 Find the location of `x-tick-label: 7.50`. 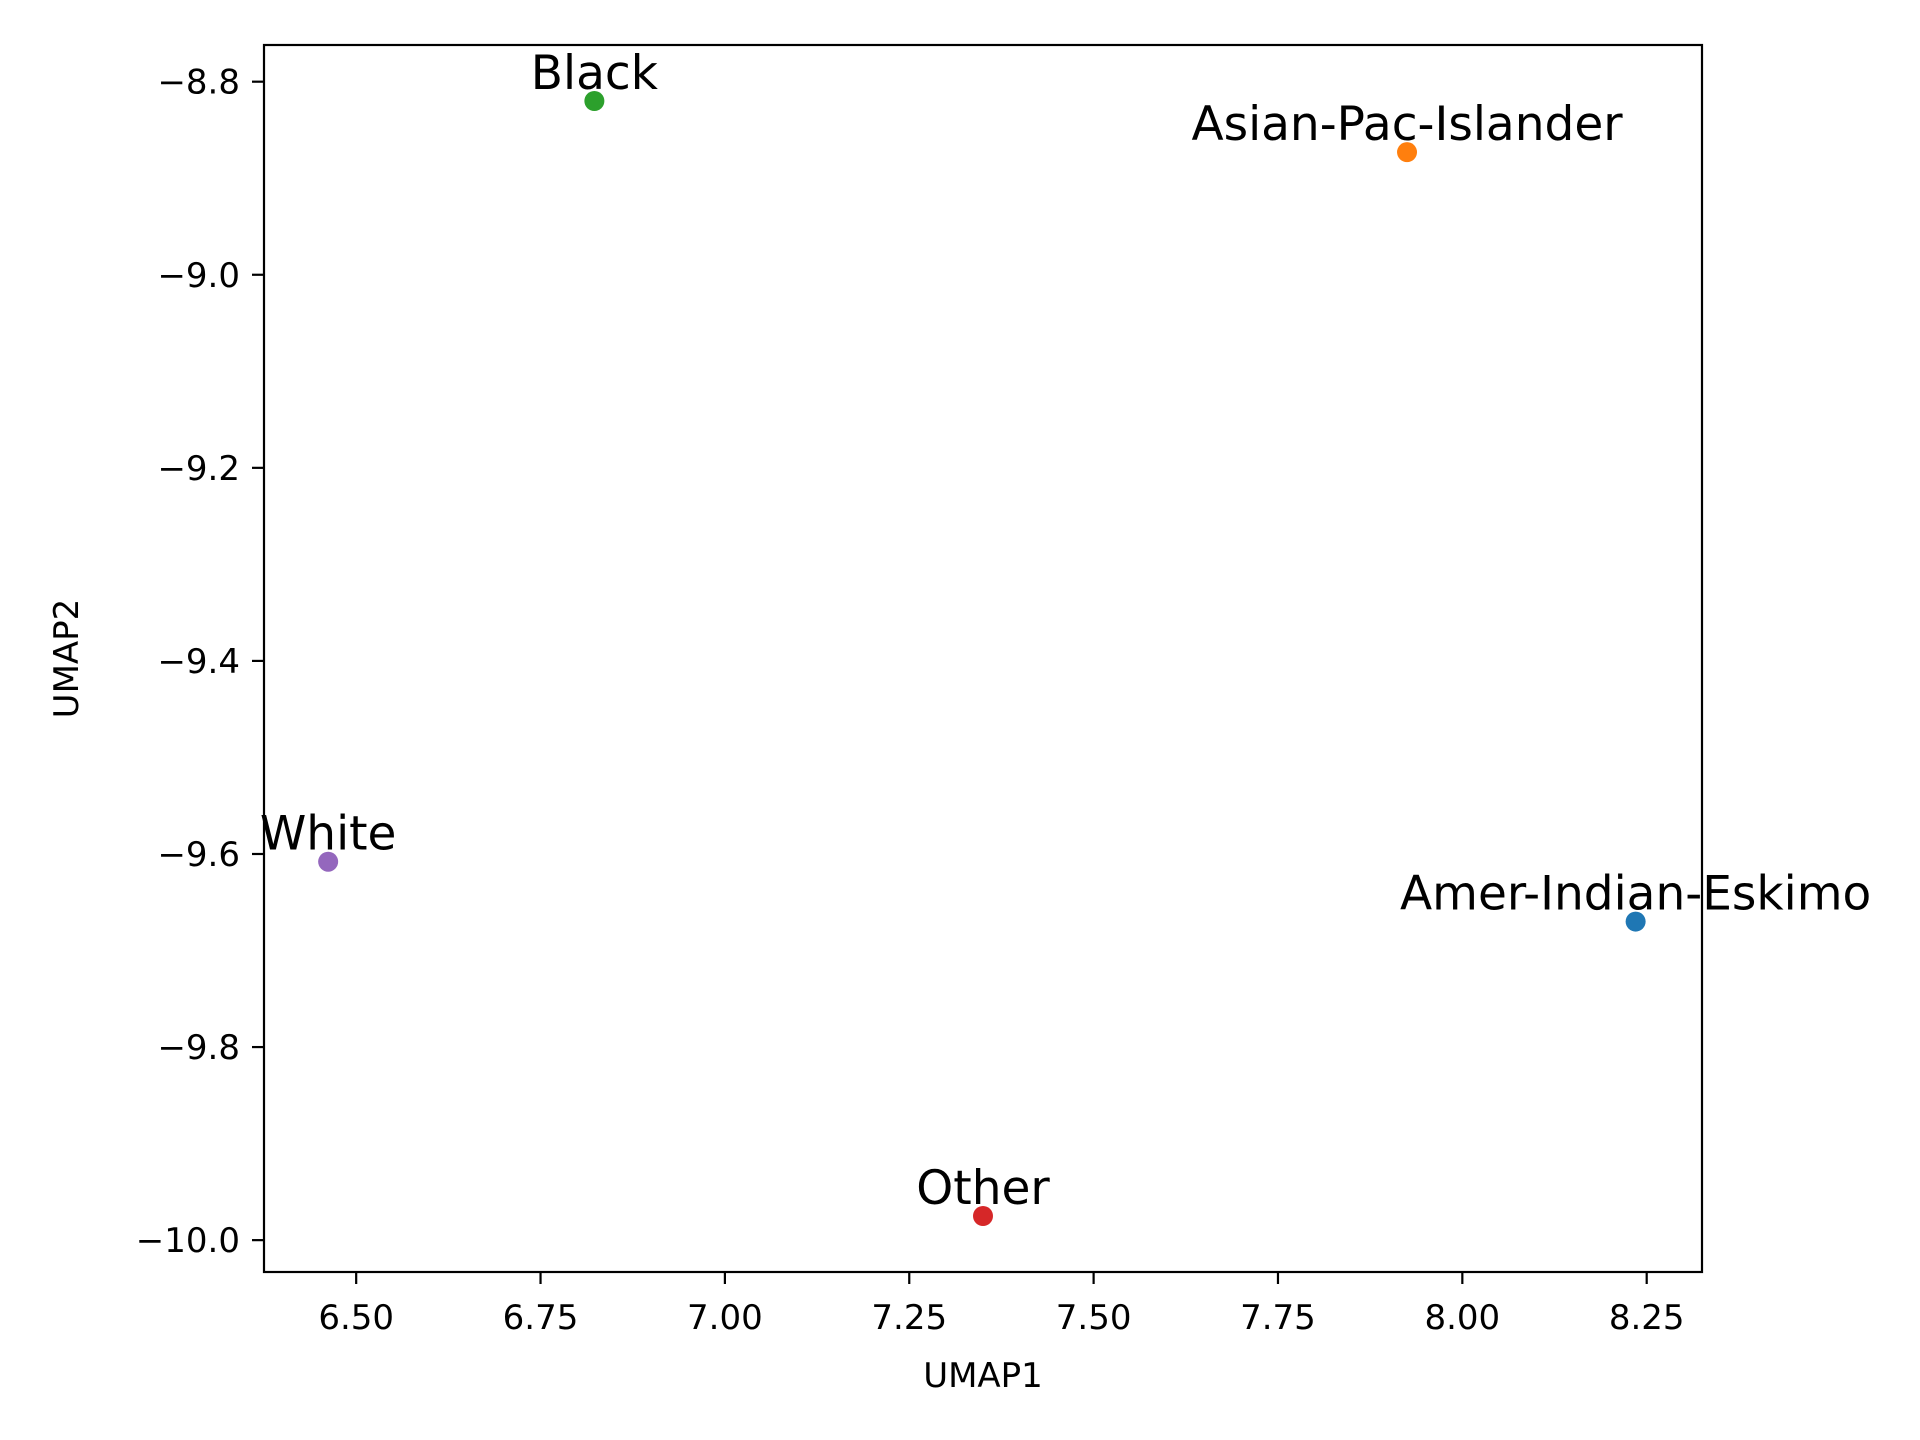

x-tick-label: 7.50 is located at coordinates (1094, 1318).